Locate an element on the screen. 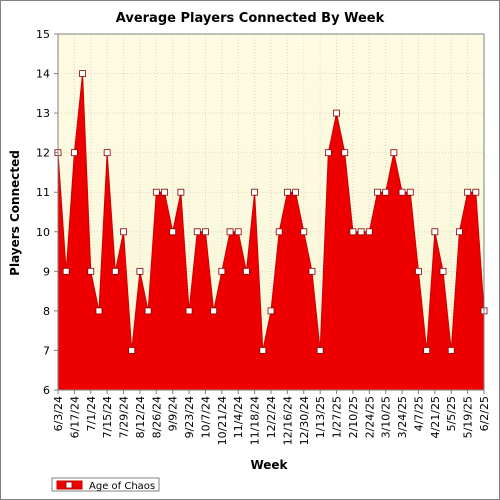 Image resolution: width=500 pixels, height=500 pixels. x-tick-label: 6/2/25 is located at coordinates (484, 413).